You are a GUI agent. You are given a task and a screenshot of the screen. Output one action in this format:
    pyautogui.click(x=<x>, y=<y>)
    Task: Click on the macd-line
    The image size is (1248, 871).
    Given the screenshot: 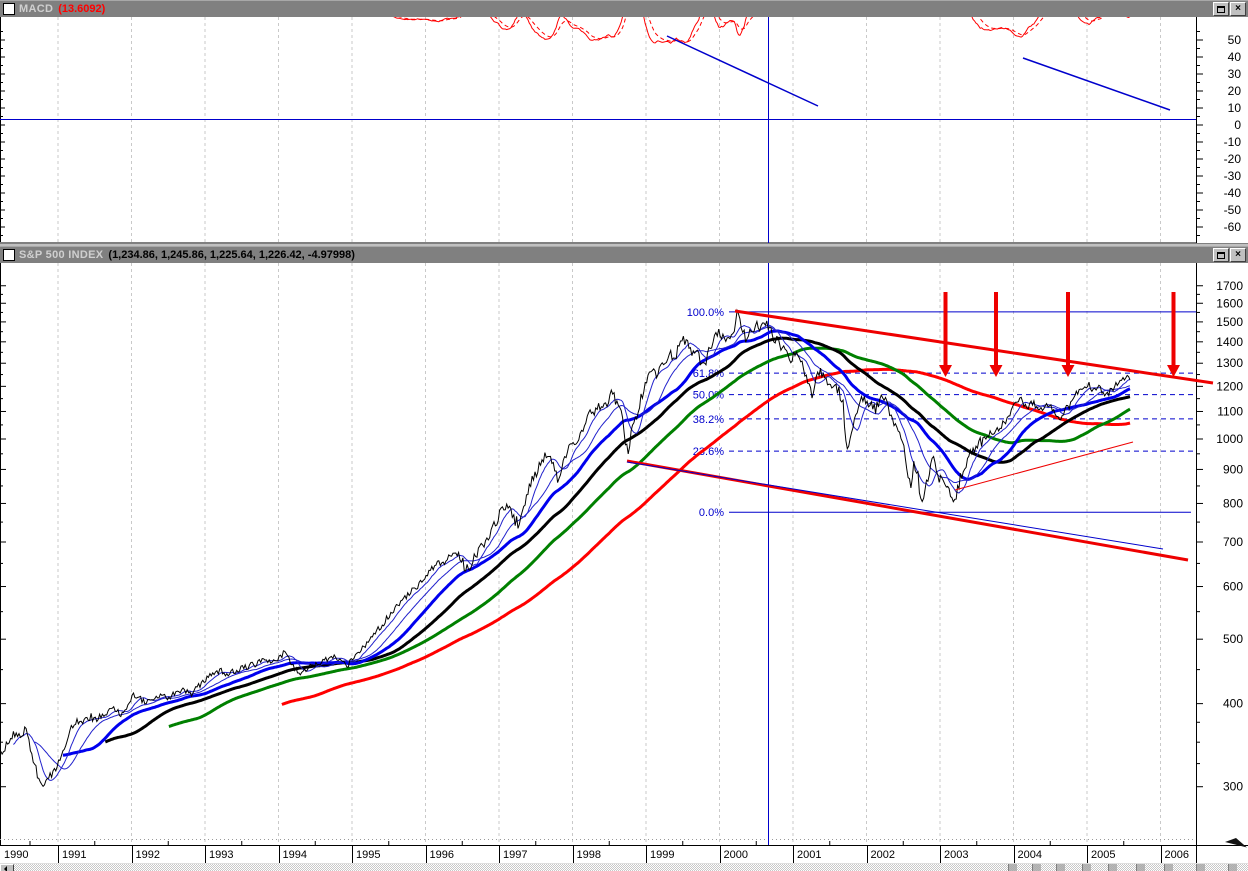 What is the action you would take?
    pyautogui.click(x=761, y=31)
    